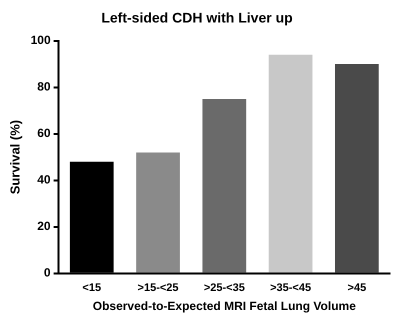 This screenshot has height=320, width=400. Describe the element at coordinates (291, 288) in the screenshot. I see `x-tick-label: >35-<45` at that location.